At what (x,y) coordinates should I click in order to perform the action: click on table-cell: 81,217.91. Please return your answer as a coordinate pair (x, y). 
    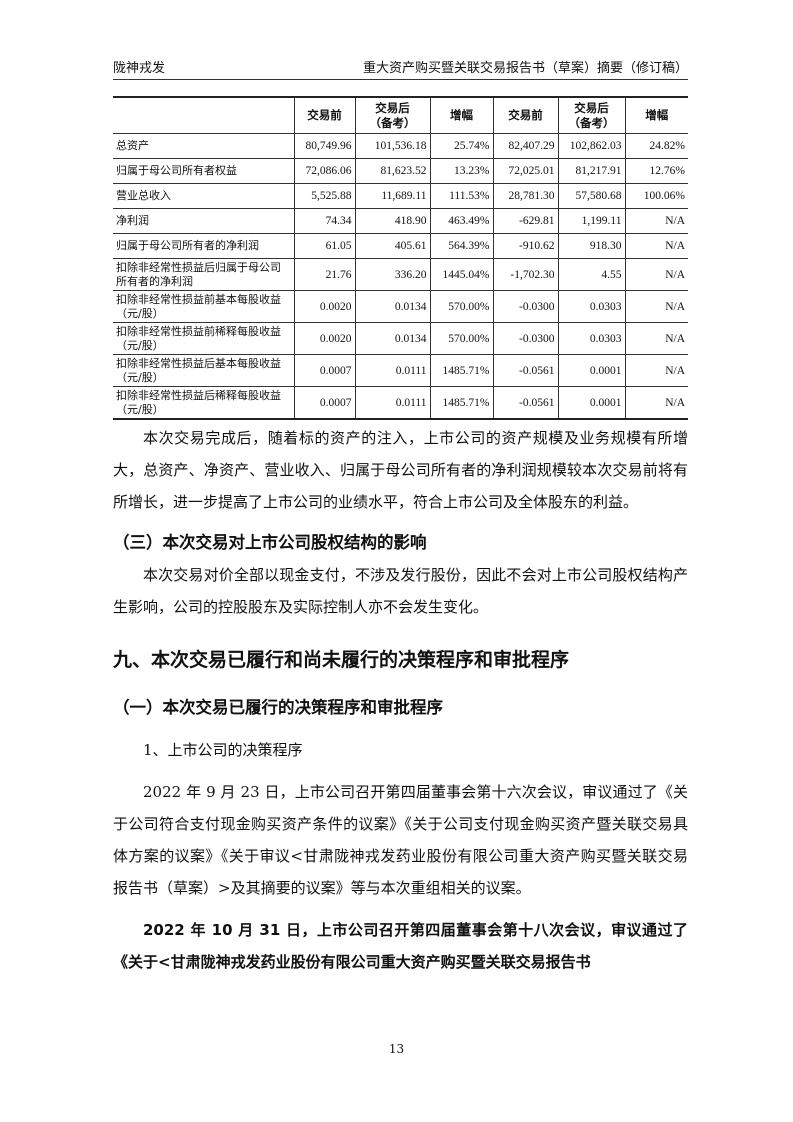
    Looking at the image, I should click on (591, 171).